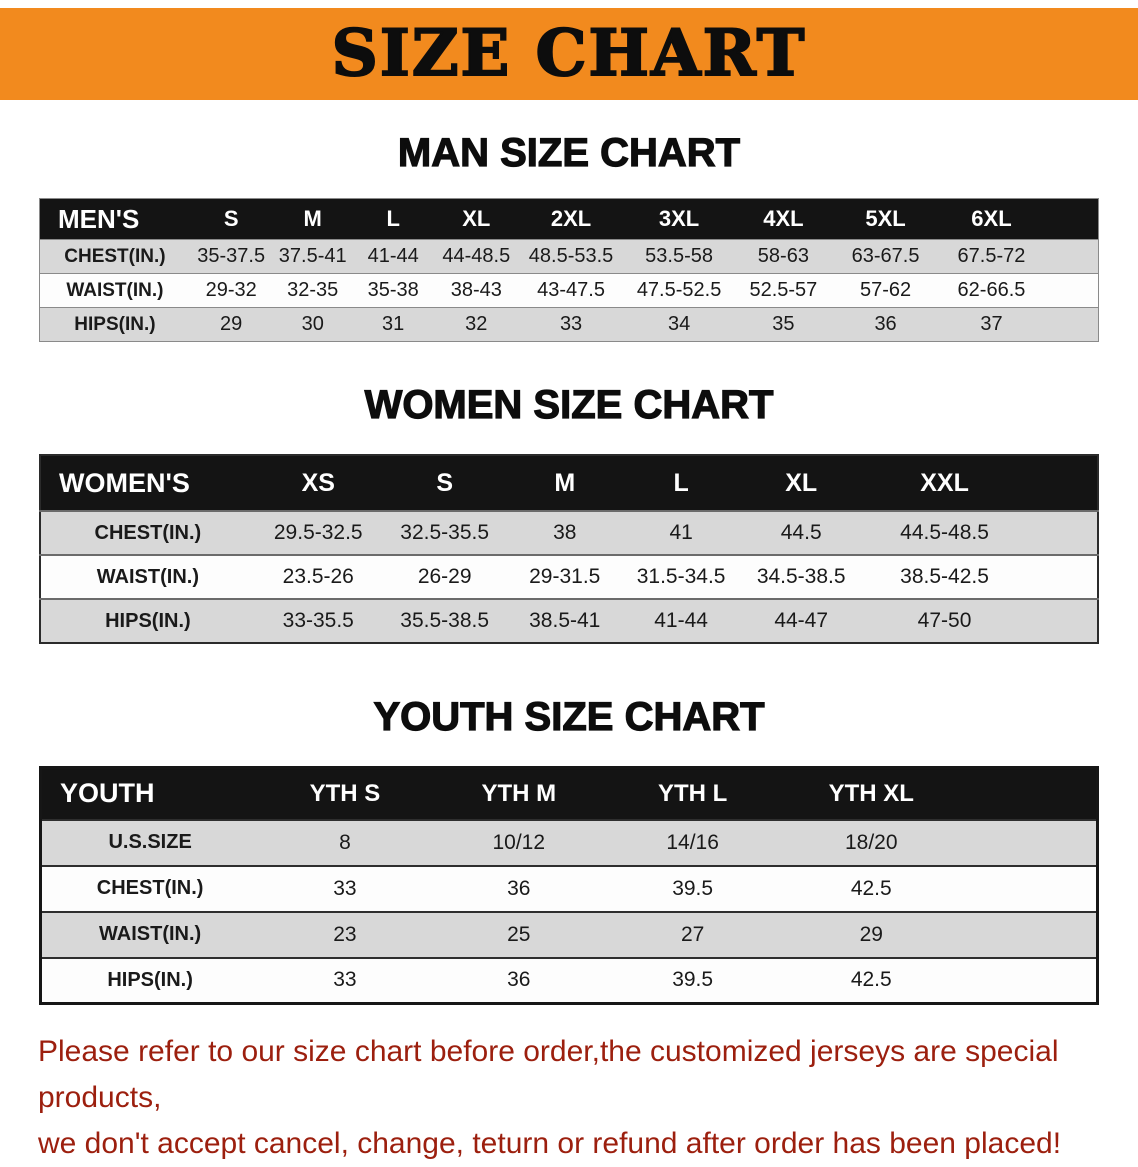 This screenshot has width=1138, height=1167. What do you see at coordinates (692, 793) in the screenshot?
I see `size-header-cell: YTH L` at bounding box center [692, 793].